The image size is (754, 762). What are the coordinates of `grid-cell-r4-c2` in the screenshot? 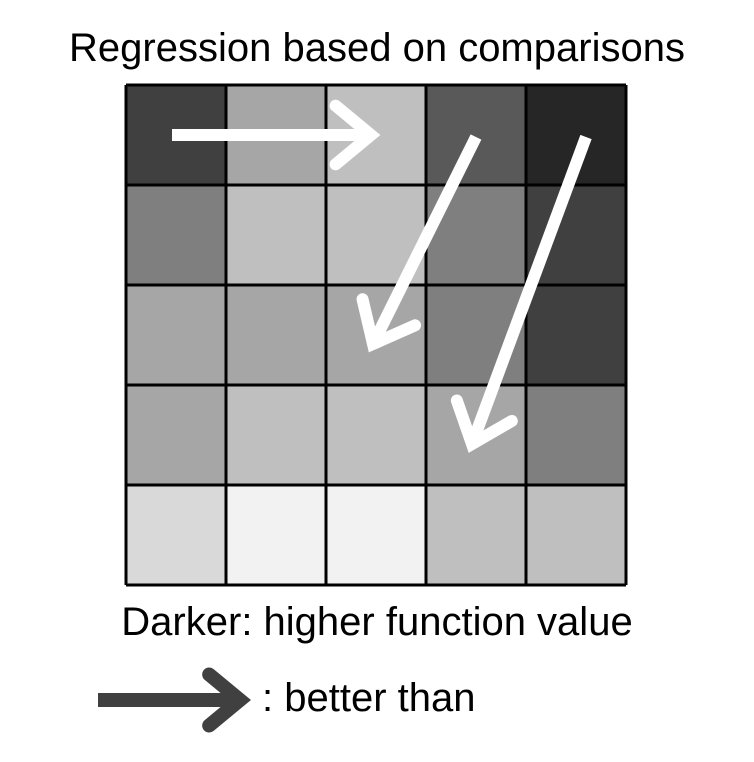 It's located at (276, 435).